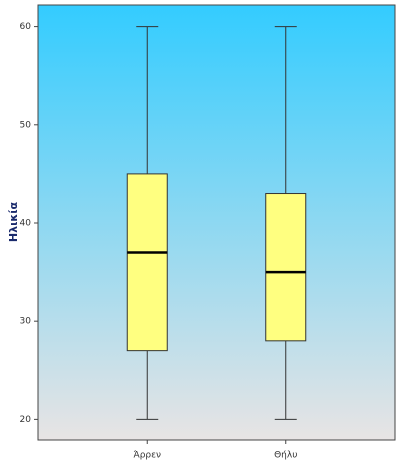 This screenshot has width=400, height=472. Describe the element at coordinates (26, 125) in the screenshot. I see `y-tick-label: 50` at that location.